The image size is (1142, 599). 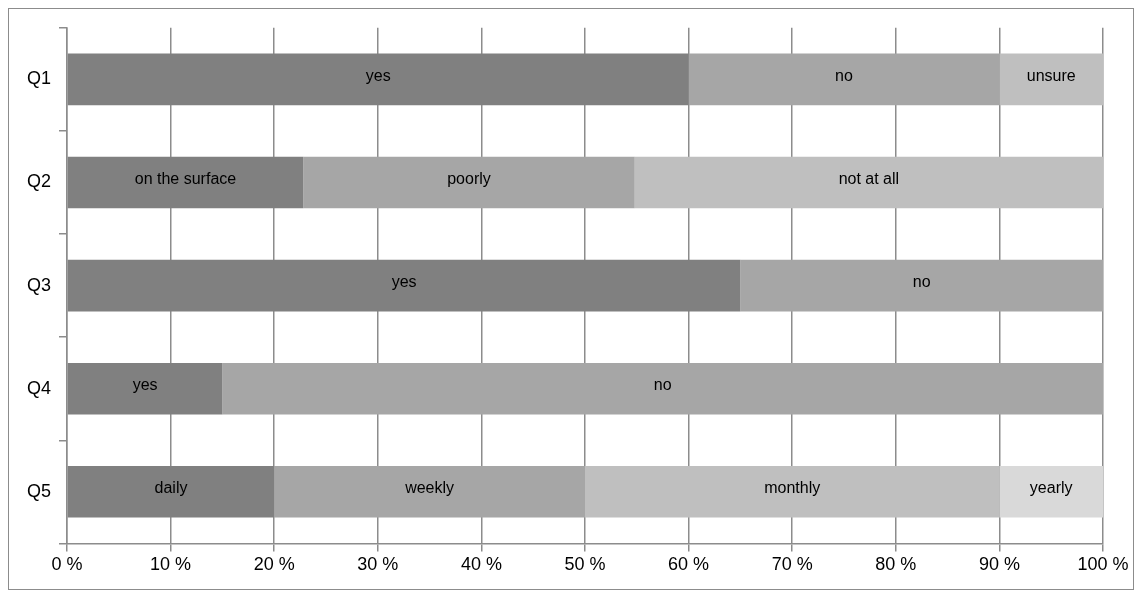 What do you see at coordinates (39, 490) in the screenshot?
I see `y-tick-label: Q5` at bounding box center [39, 490].